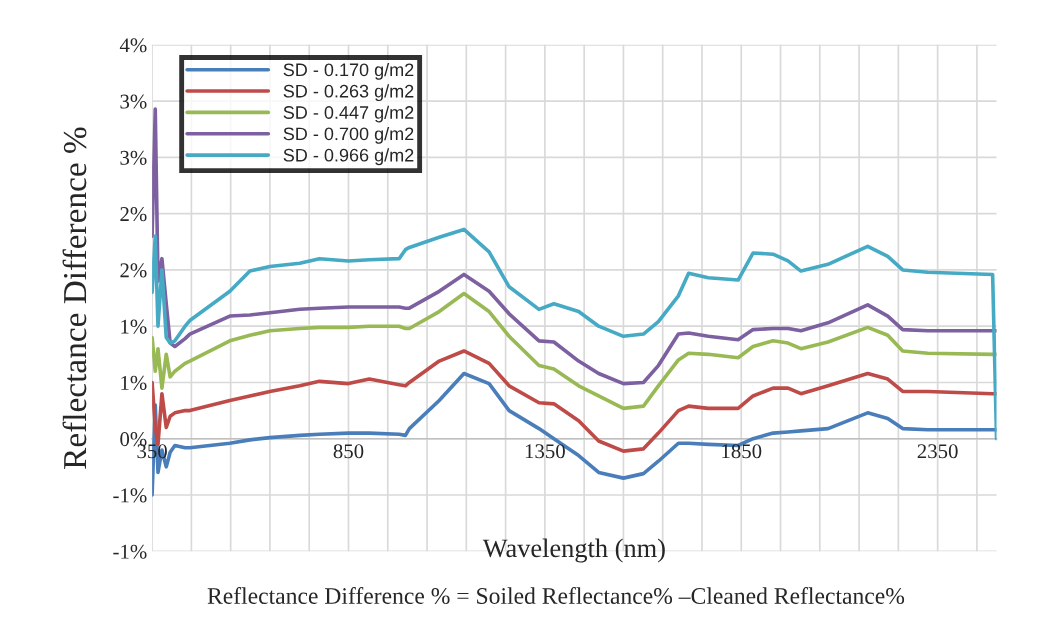  What do you see at coordinates (74, 298) in the screenshot?
I see `y-axis-title: Reflectance Difference %` at bounding box center [74, 298].